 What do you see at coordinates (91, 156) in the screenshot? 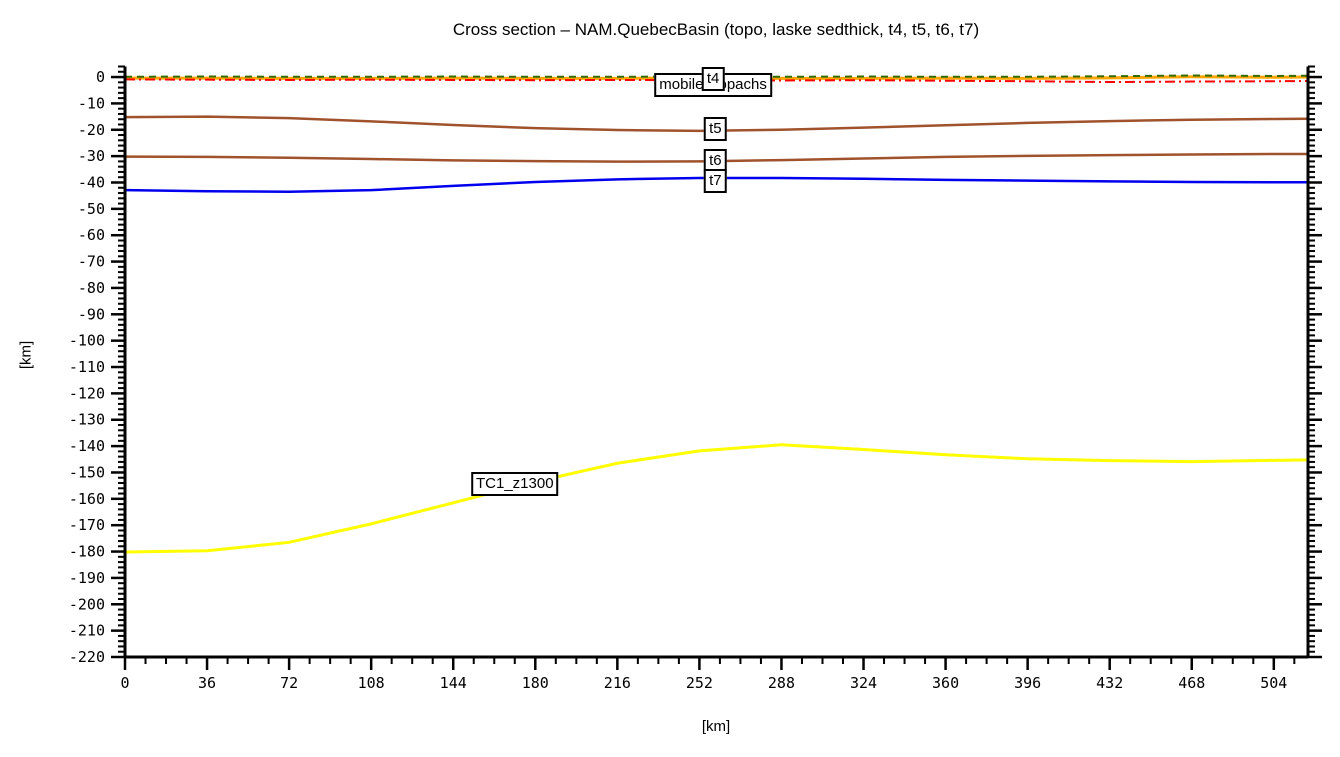
I see `y-tick-label: -30` at bounding box center [91, 156].